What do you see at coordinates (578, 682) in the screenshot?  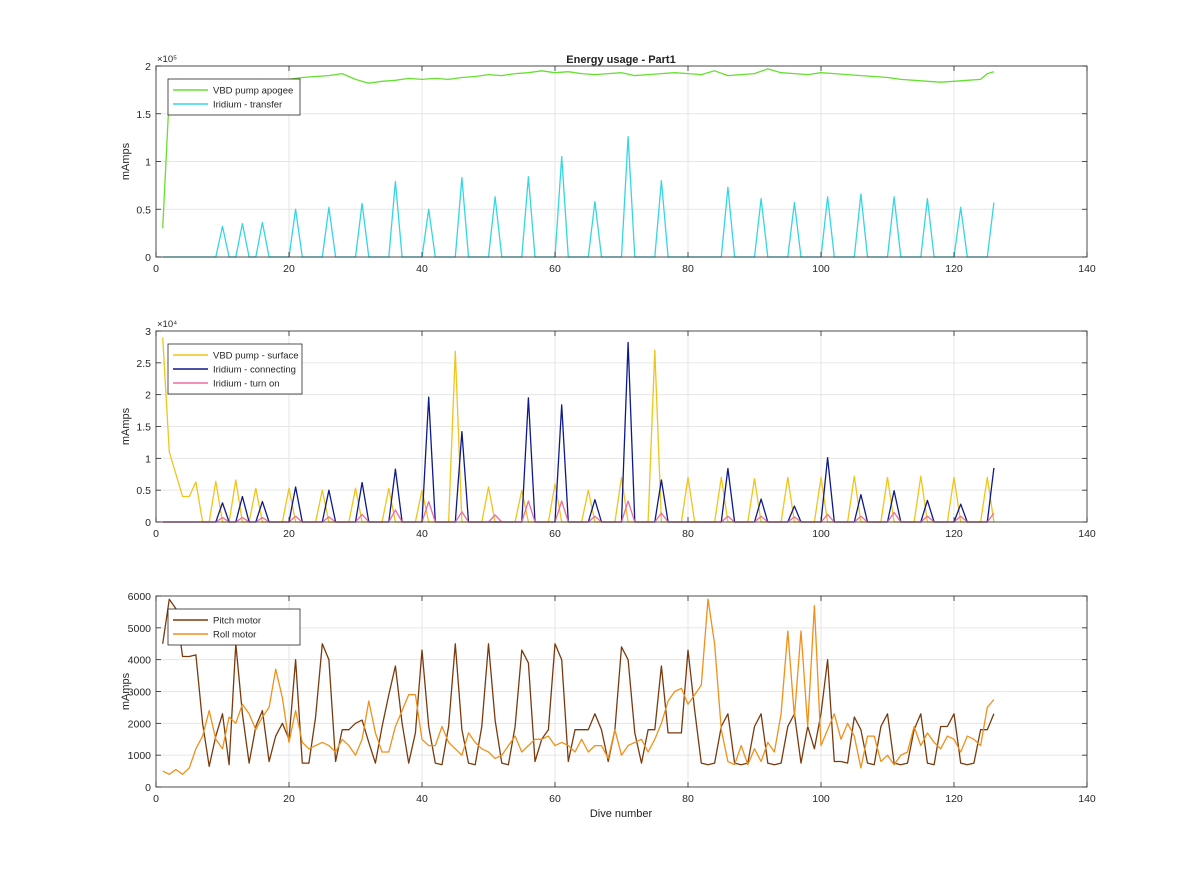 I see `series-line-pitch-motor` at bounding box center [578, 682].